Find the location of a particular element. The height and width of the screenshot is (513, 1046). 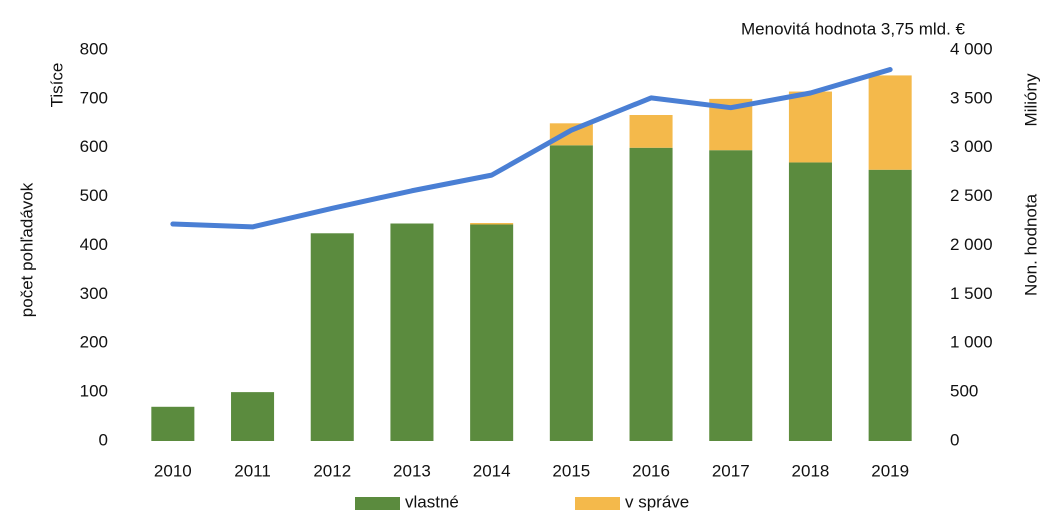

y-tick-label: 200 is located at coordinates (94, 342).